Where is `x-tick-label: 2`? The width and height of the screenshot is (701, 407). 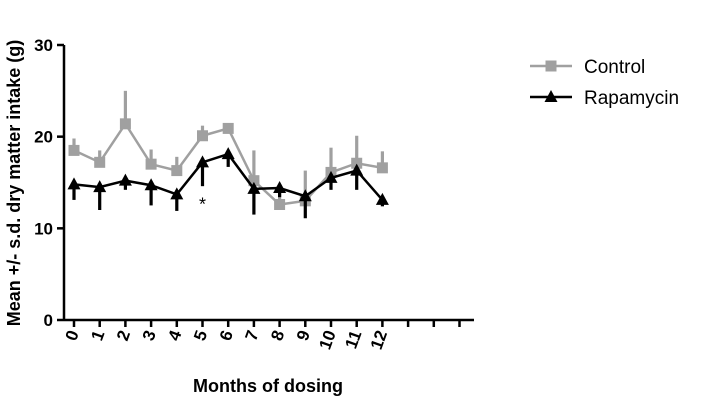 x-tick-label: 2 is located at coordinates (123, 335).